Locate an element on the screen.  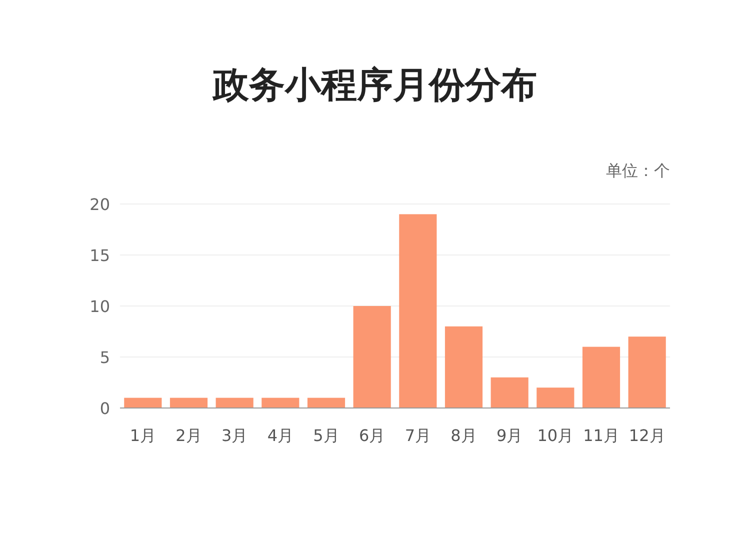
ytick: 5 is located at coordinates (105, 357).